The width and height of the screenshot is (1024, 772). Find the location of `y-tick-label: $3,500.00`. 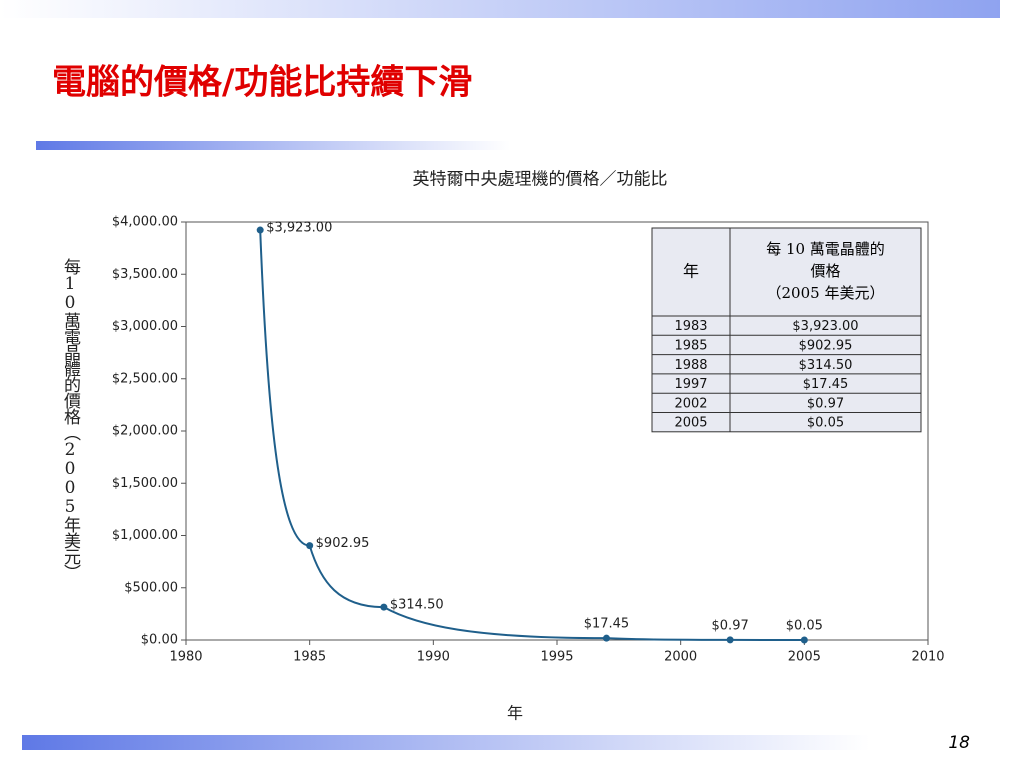

y-tick-label: $3,500.00 is located at coordinates (145, 274).